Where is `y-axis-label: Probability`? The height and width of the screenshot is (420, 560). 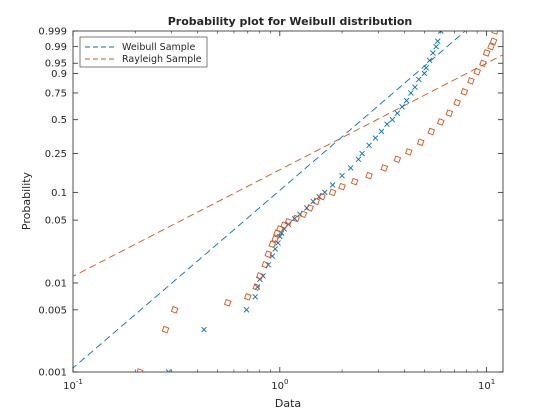
y-axis-label: Probability is located at coordinates (26, 200).